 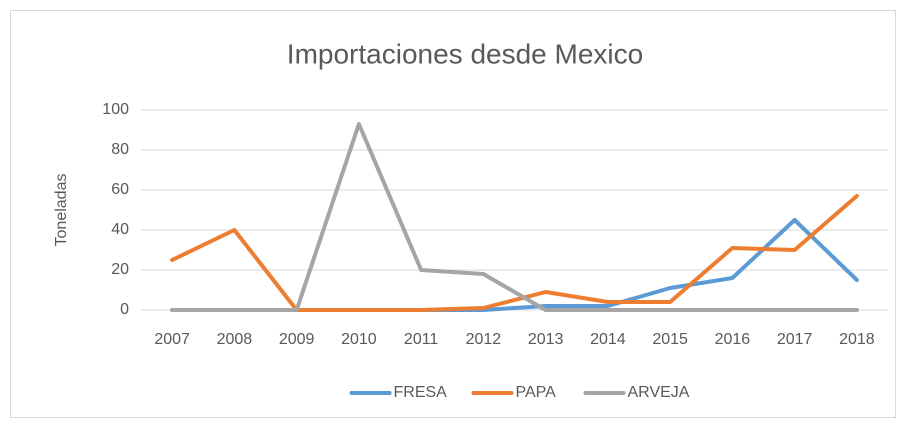 I want to click on y-tick-label: 60, so click(x=120, y=189).